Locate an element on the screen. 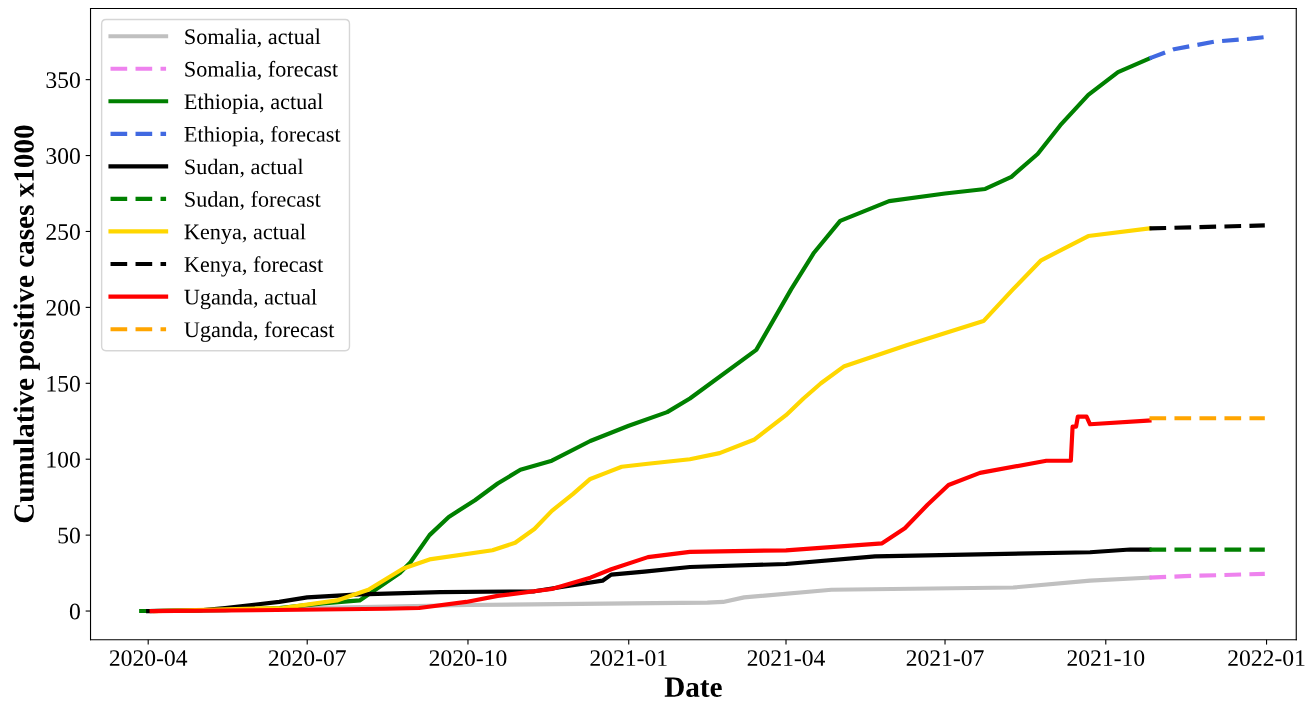 This screenshot has width=1312, height=703. legend-label: Sudan, actual is located at coordinates (244, 168).